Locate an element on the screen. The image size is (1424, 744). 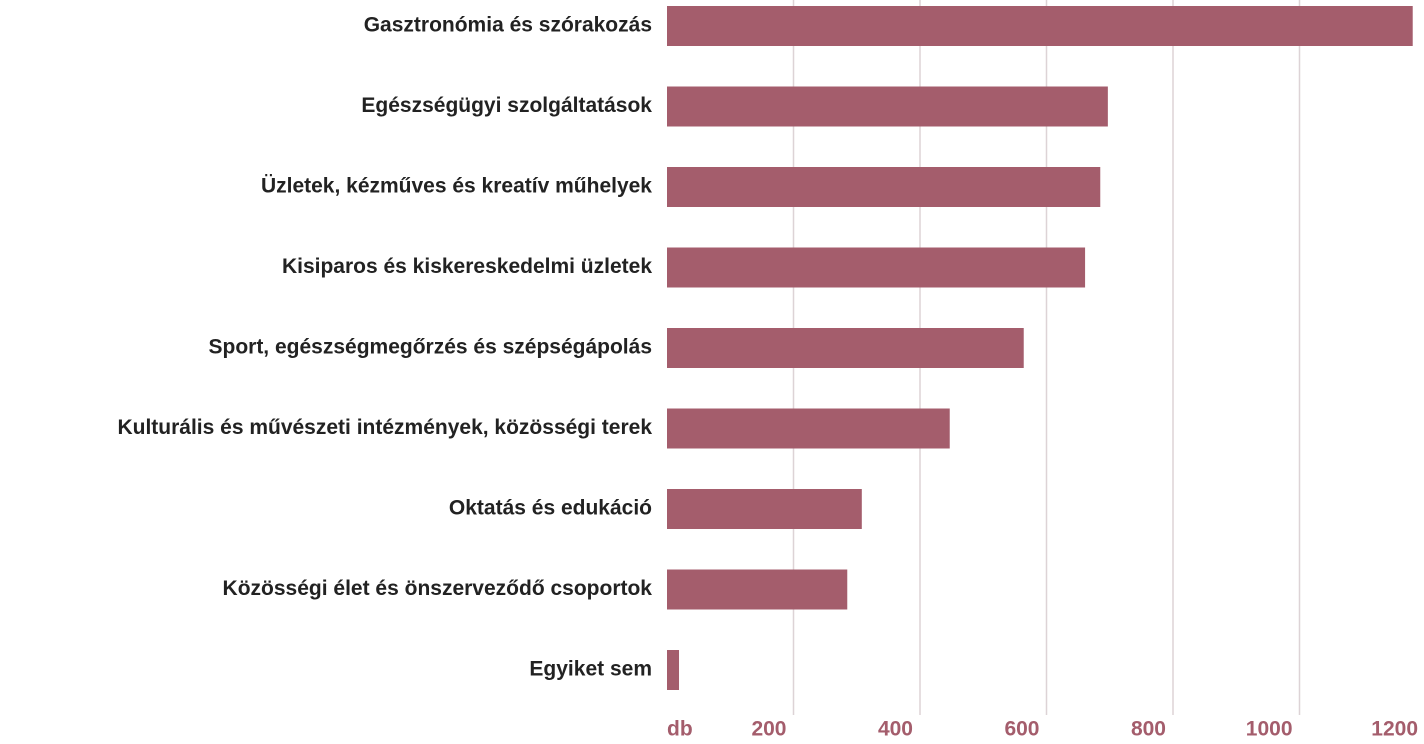
x-tick-label: db is located at coordinates (680, 729).